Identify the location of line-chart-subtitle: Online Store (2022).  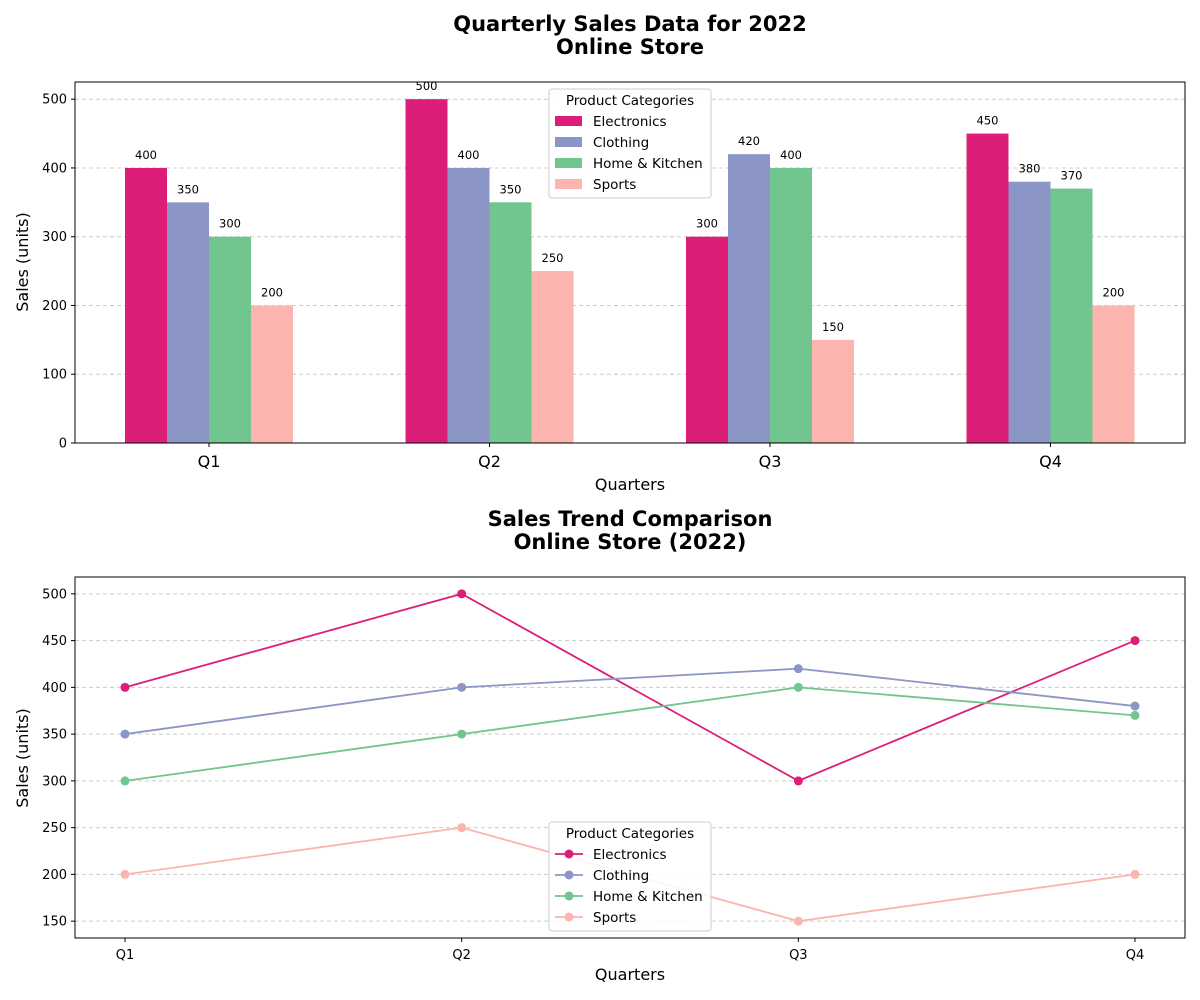
(630, 542).